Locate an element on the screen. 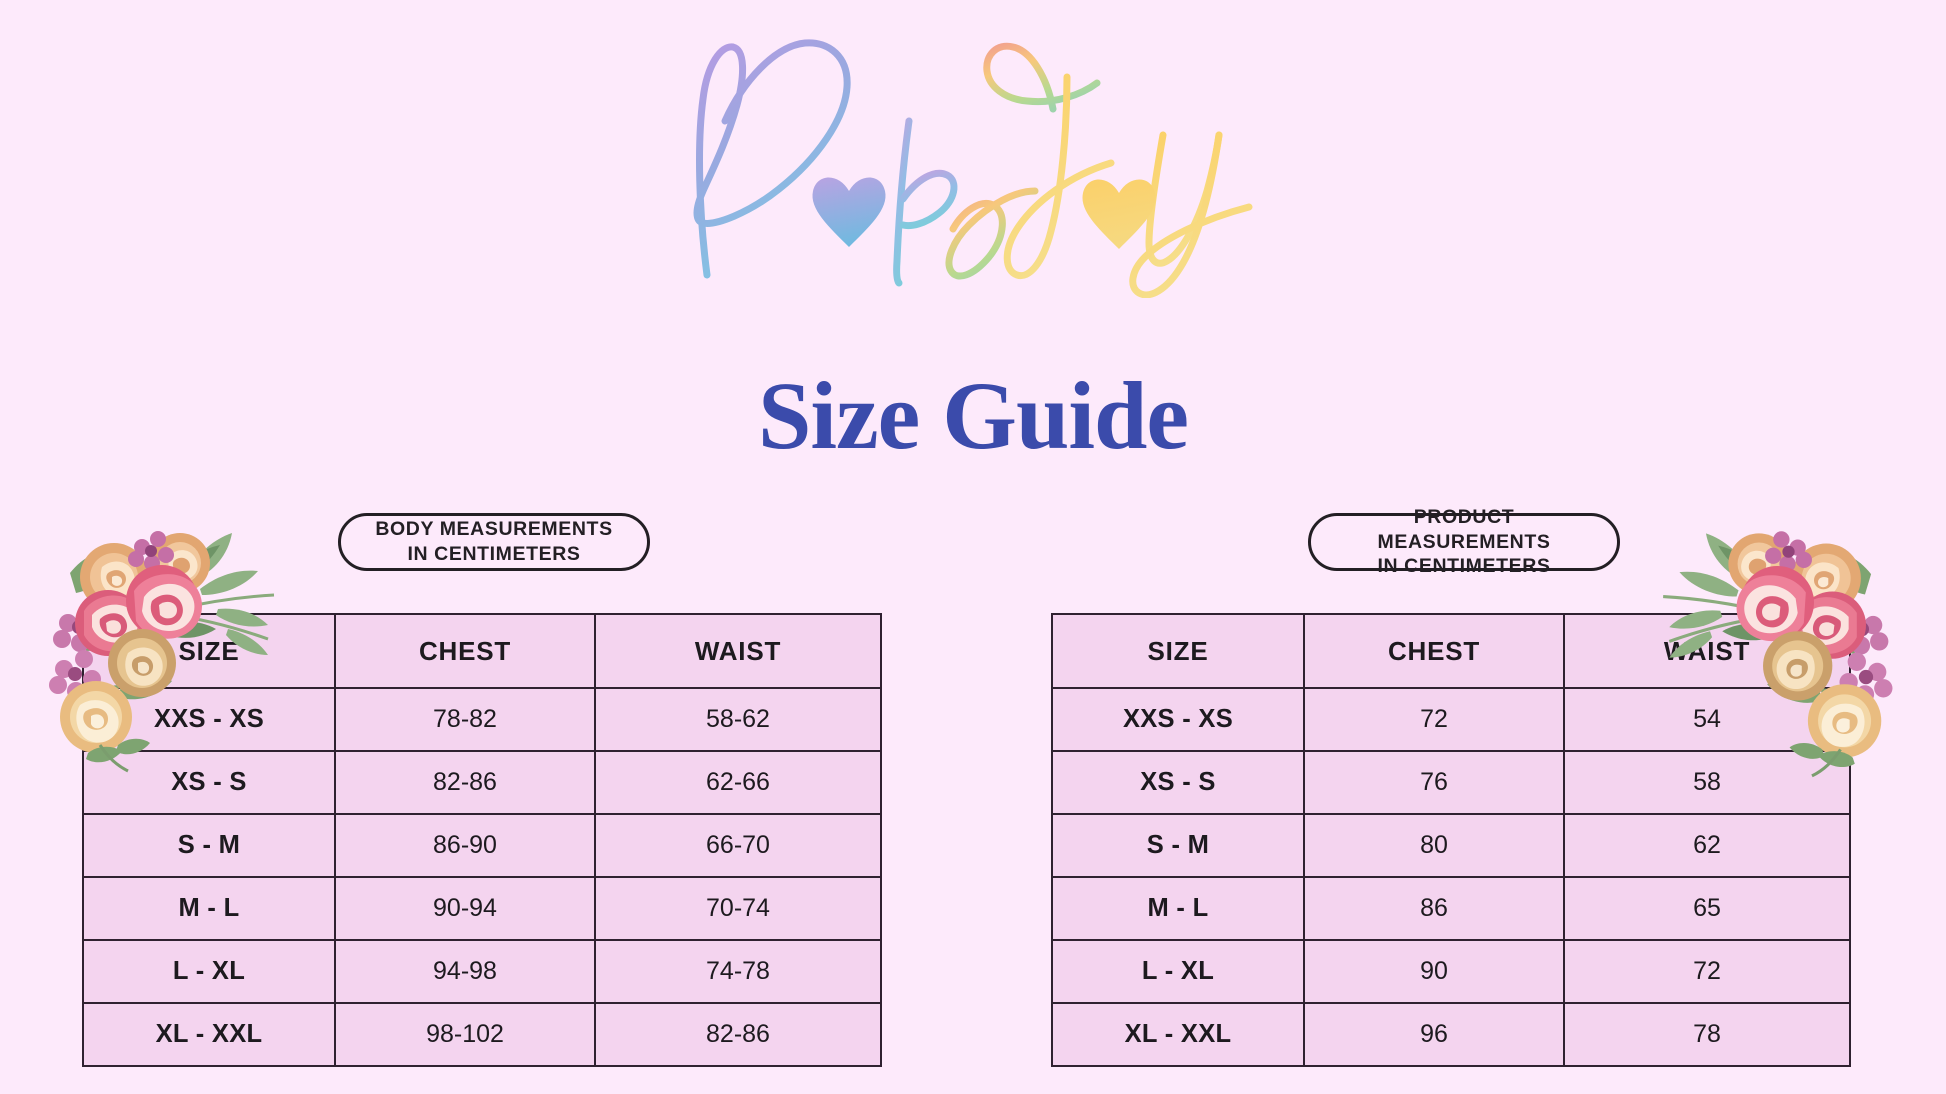  cell-chest: 86-90 is located at coordinates (465, 845).